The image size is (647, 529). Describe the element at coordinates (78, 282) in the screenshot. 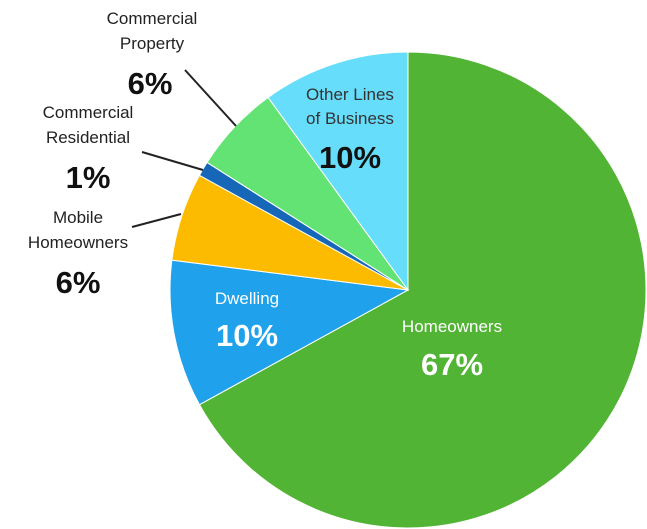

I see `slice-value-label-2: 6%` at that location.